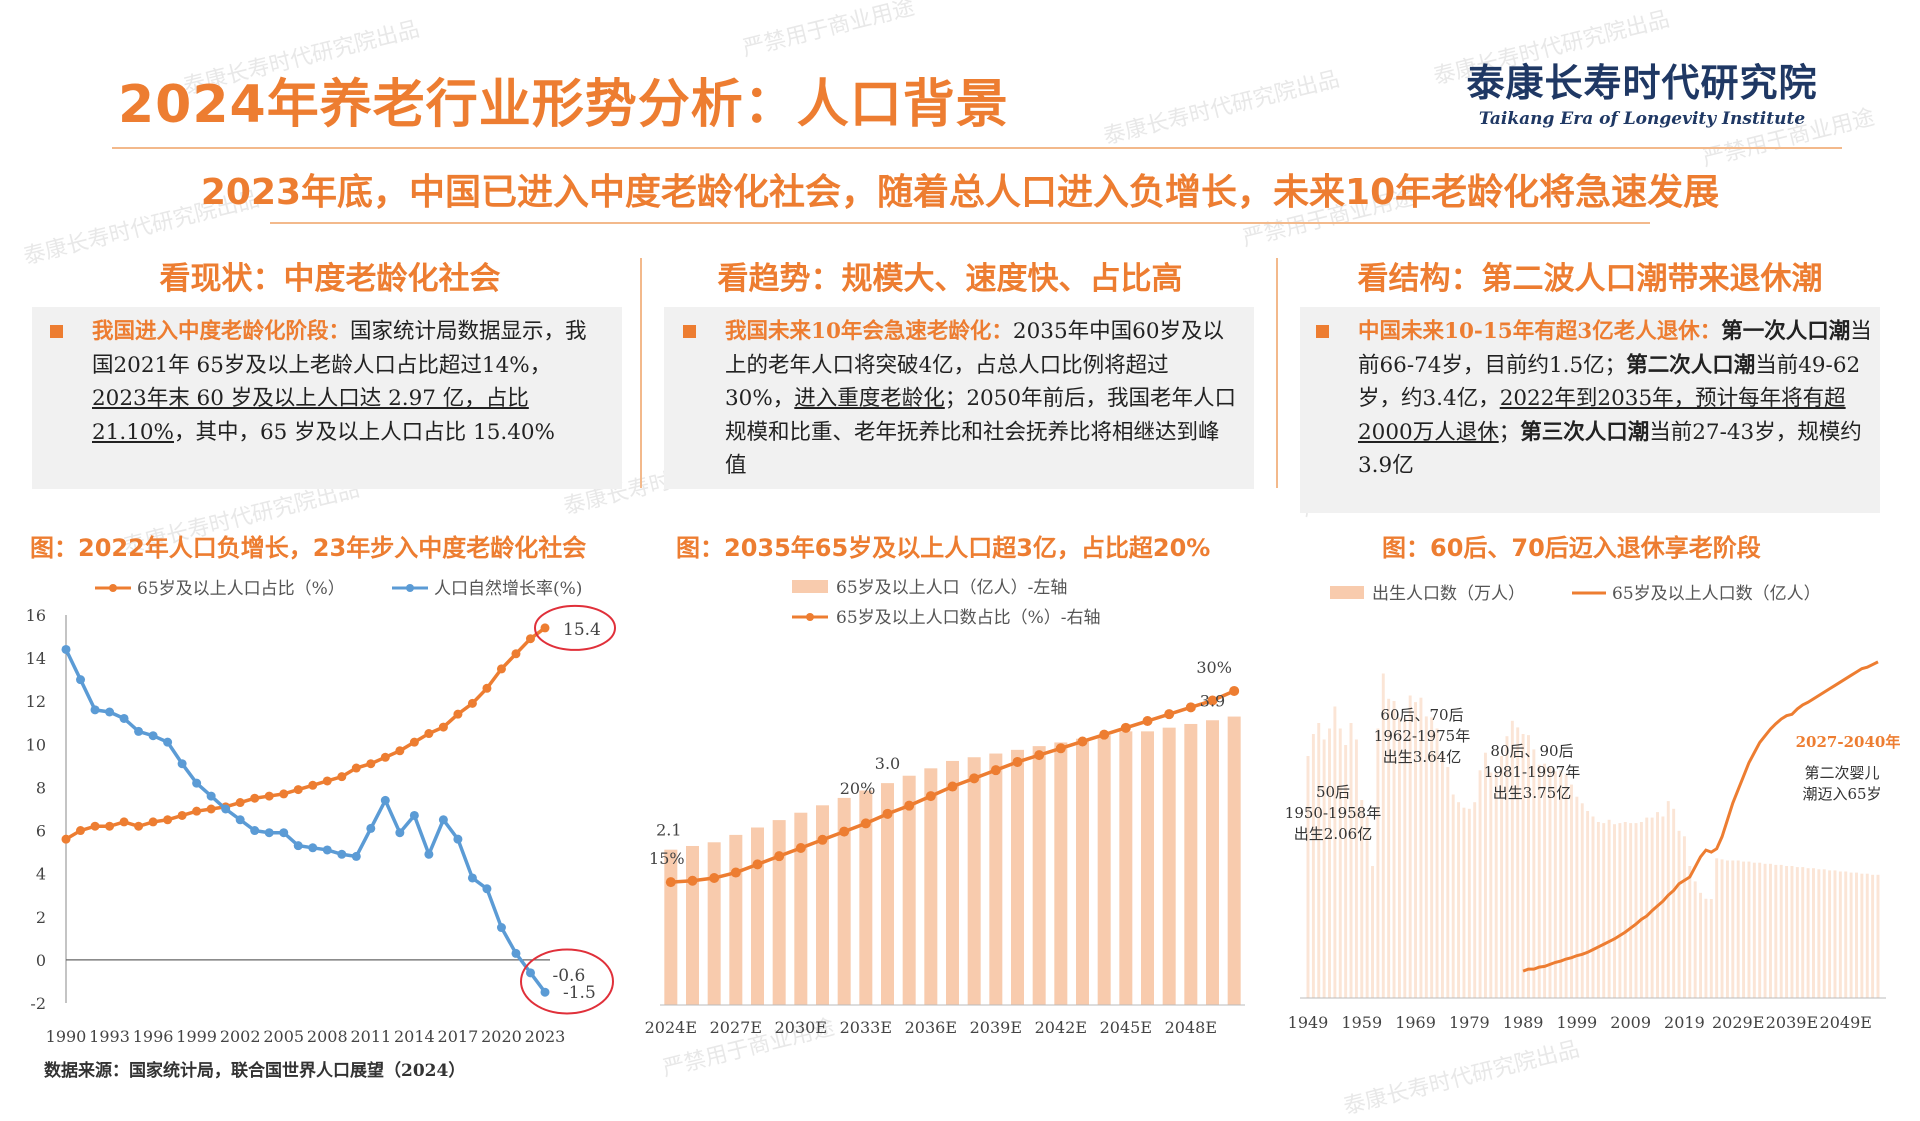 The image size is (1920, 1121). What do you see at coordinates (1191, 1027) in the screenshot?
I see `x-tick-label: 2048E` at bounding box center [1191, 1027].